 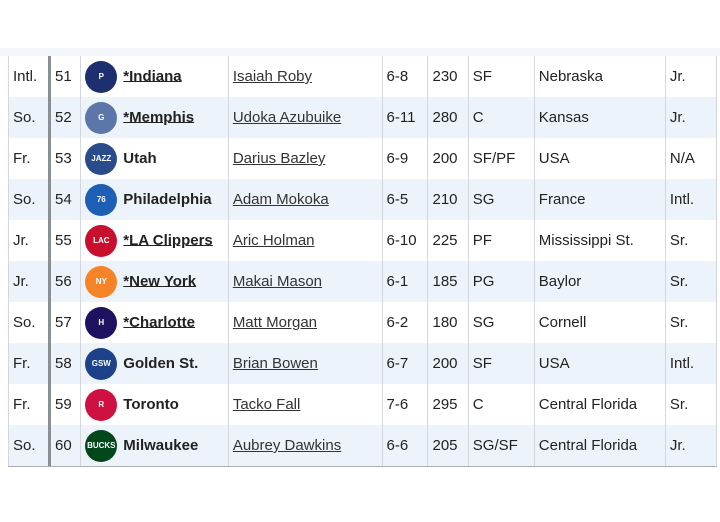 What do you see at coordinates (404, 117) in the screenshot?
I see `height-cell: 6-11` at bounding box center [404, 117].